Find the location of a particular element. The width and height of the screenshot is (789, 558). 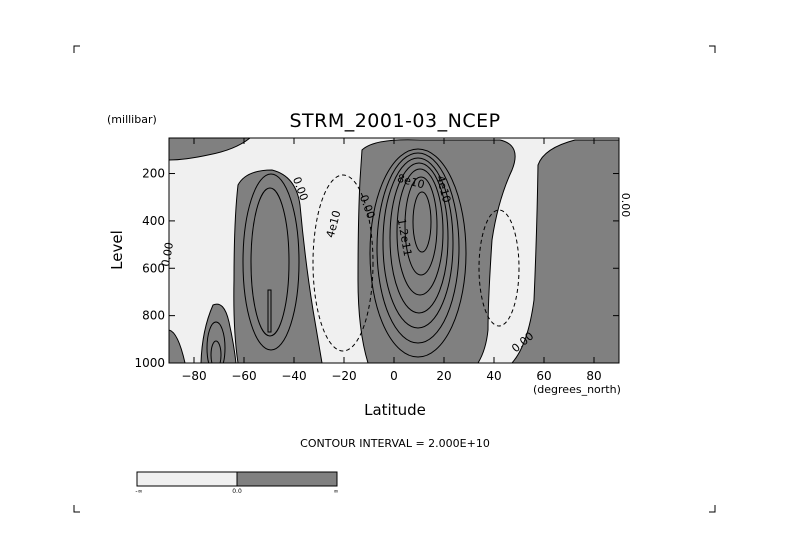

y-axis-label: Level is located at coordinates (117, 250).